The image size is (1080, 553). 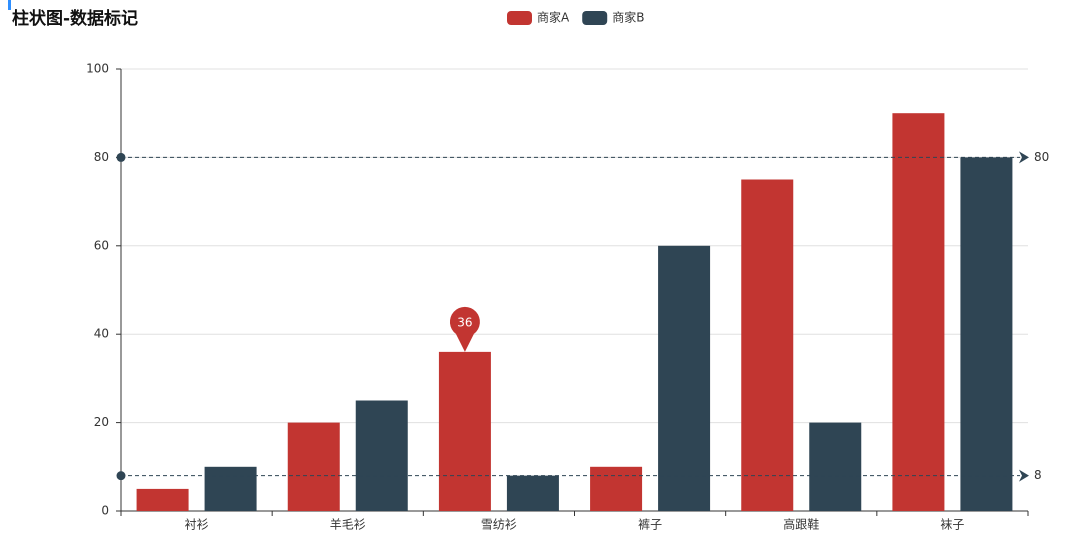 I want to click on y-tick-label: 60, so click(x=101, y=245).